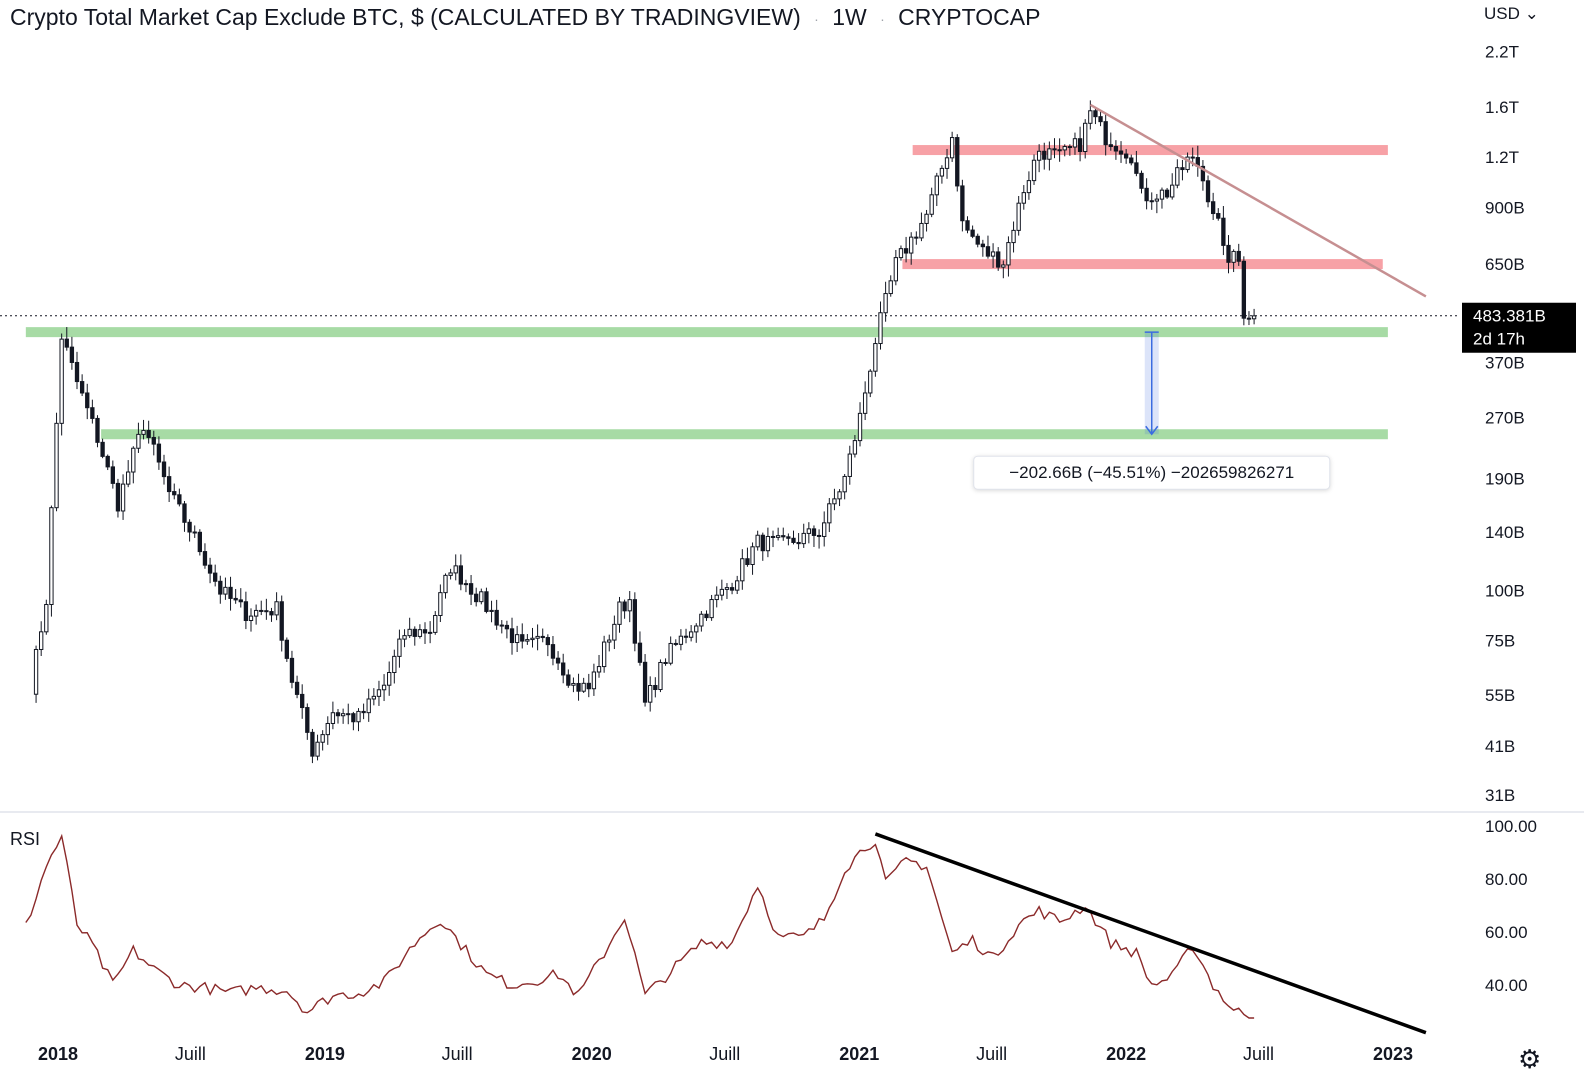  Describe the element at coordinates (859, 1054) in the screenshot. I see `time-tick-label: 2021` at that location.